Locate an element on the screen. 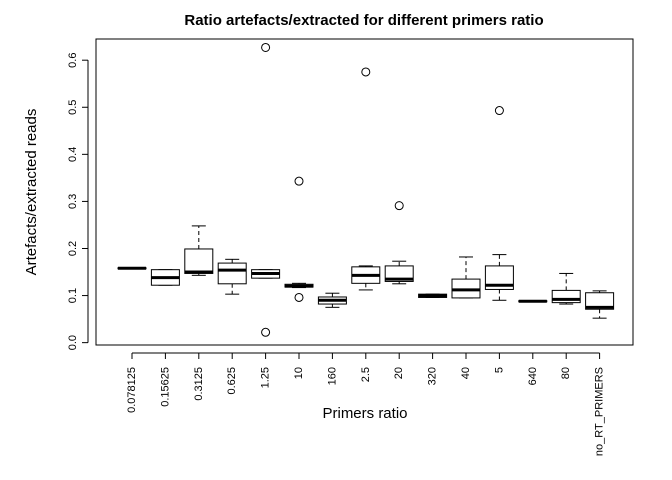 This screenshot has height=480, width=672. x-tick-label: 0.078125 is located at coordinates (132, 390).